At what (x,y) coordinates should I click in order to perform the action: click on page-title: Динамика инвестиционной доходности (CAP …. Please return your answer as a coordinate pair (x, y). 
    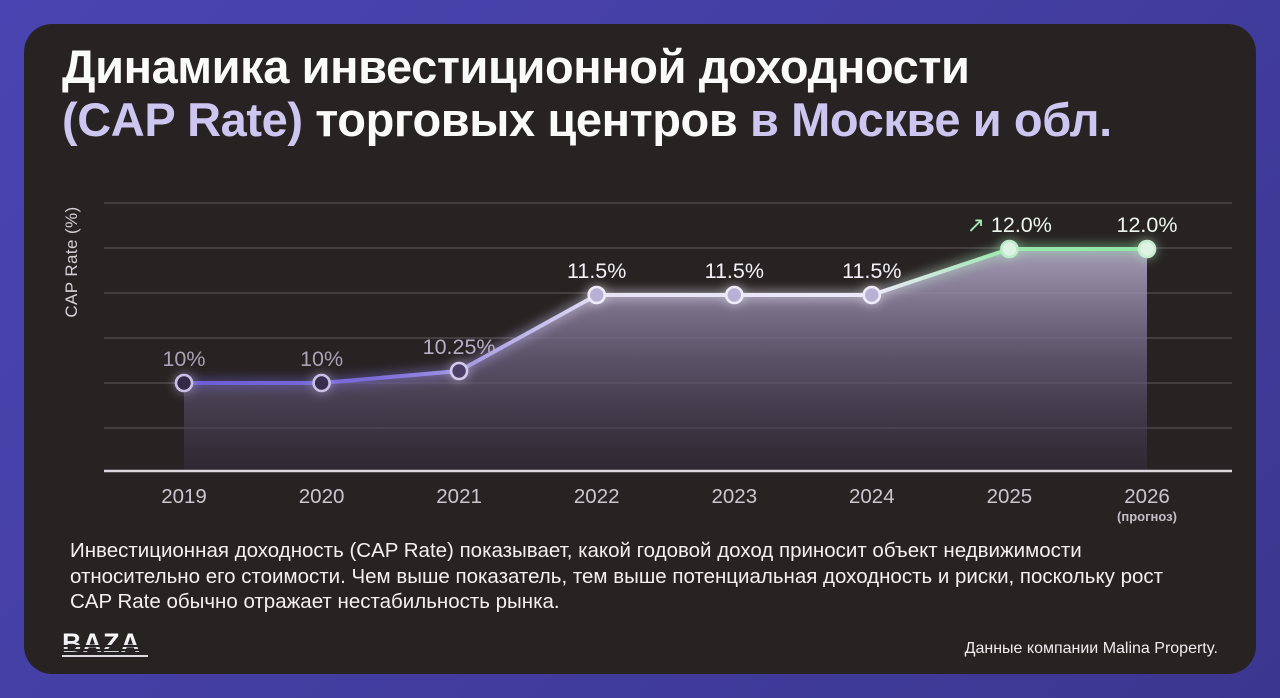
    Looking at the image, I should click on (587, 93).